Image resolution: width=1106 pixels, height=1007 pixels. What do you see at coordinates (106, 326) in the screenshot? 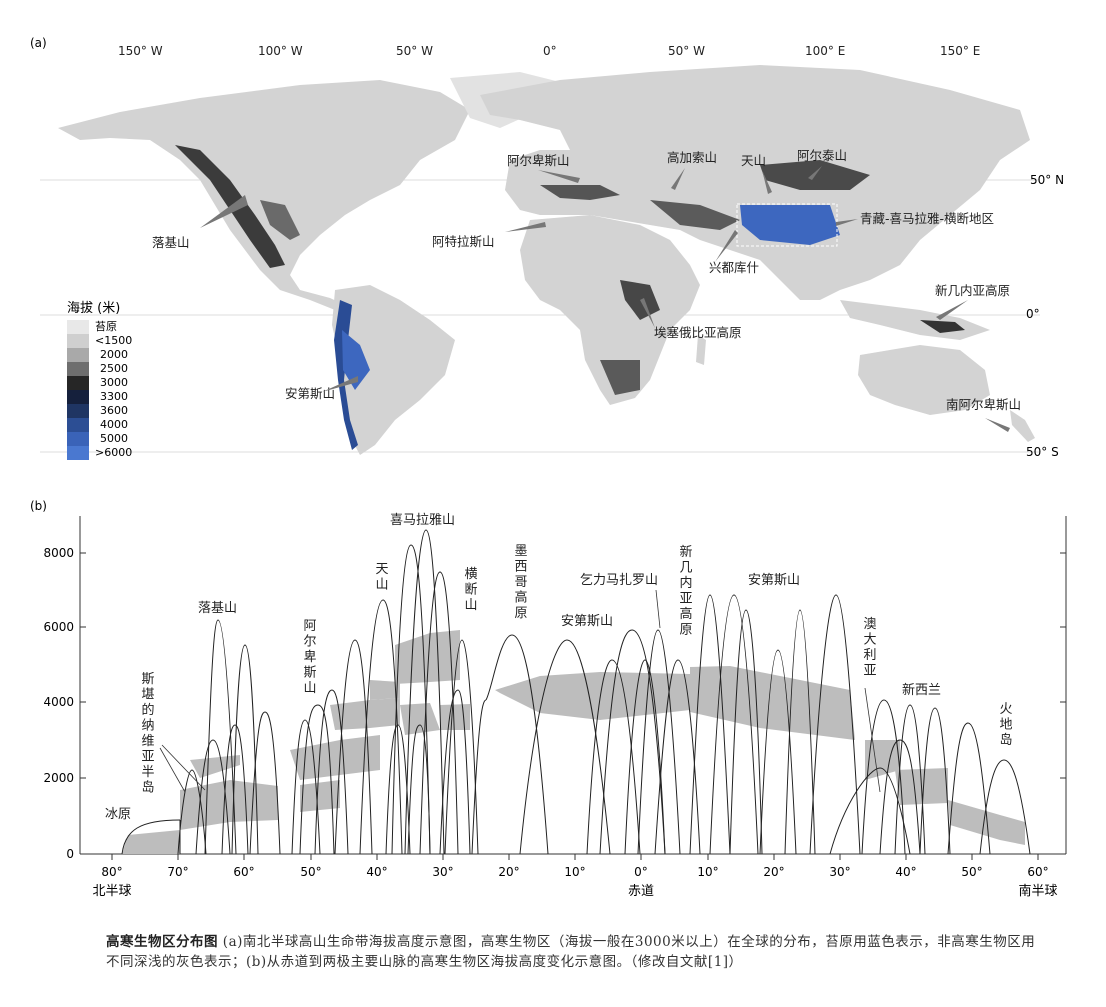
I see `legend-label: 苔原` at bounding box center [106, 326].